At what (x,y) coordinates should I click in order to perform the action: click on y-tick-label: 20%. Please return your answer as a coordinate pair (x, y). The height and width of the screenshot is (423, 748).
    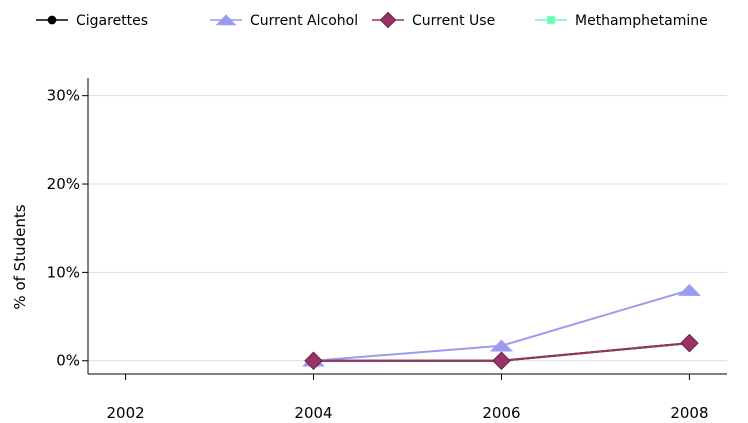
    Looking at the image, I should click on (63, 184).